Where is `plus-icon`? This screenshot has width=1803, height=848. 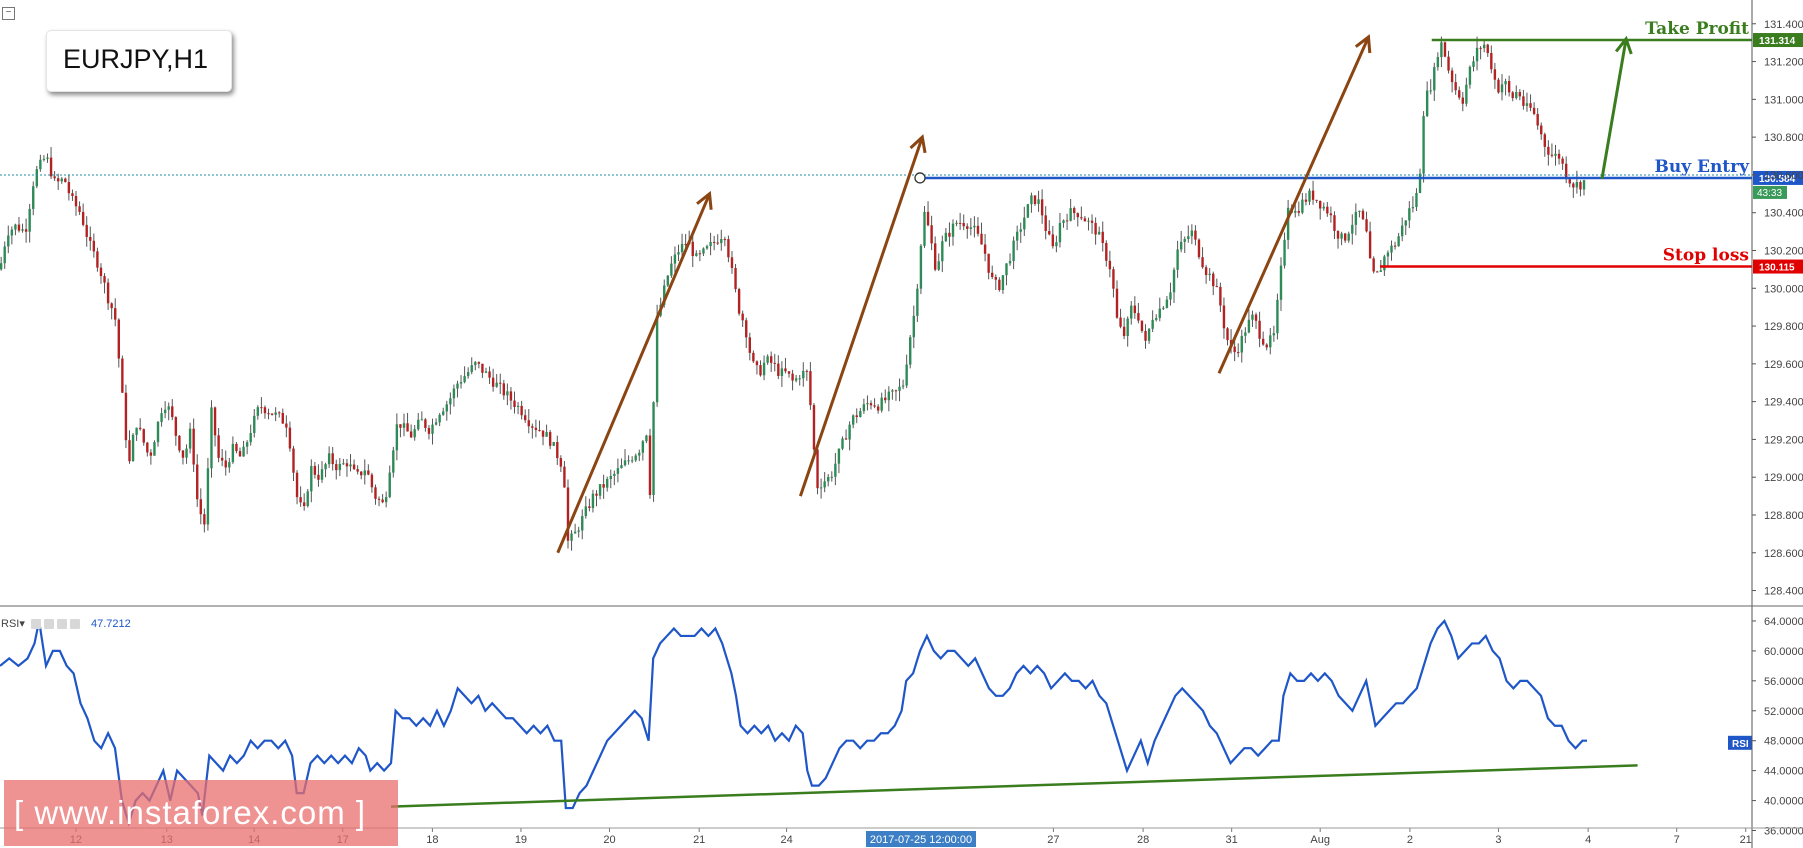
plus-icon is located at coordinates (61, 624).